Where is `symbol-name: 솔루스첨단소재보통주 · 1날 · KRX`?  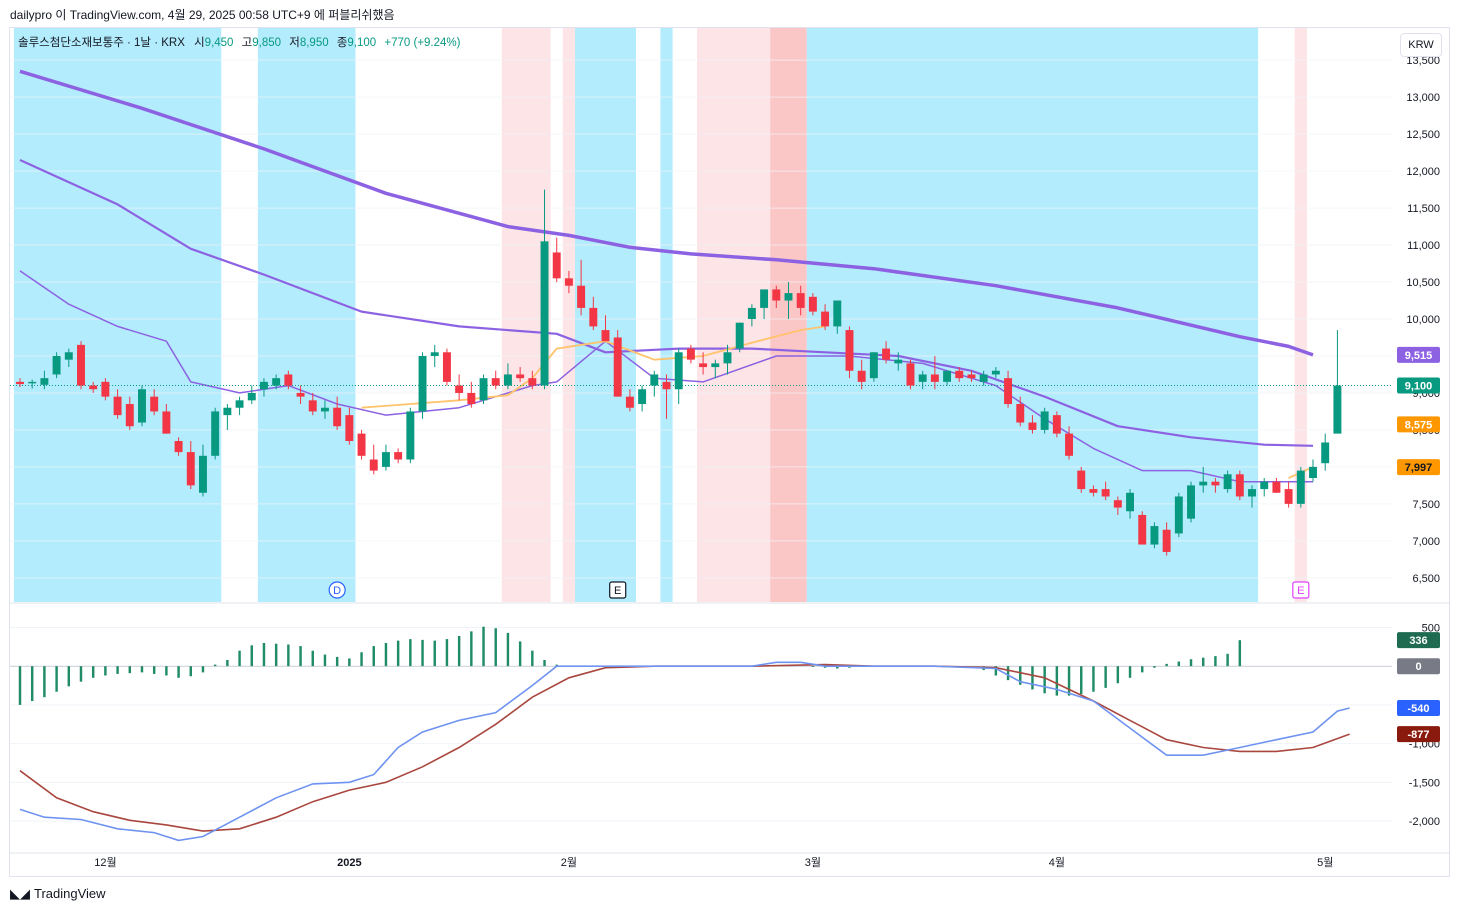
symbol-name: 솔루스첨단소재보통주 · 1날 · KRX is located at coordinates (101, 43).